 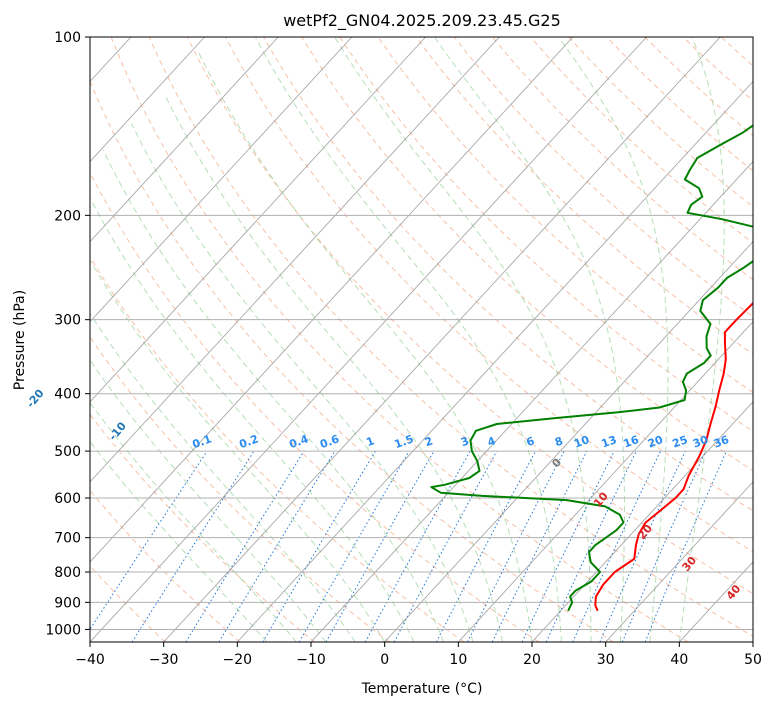 I want to click on temperature-profile-line, so click(x=673, y=456).